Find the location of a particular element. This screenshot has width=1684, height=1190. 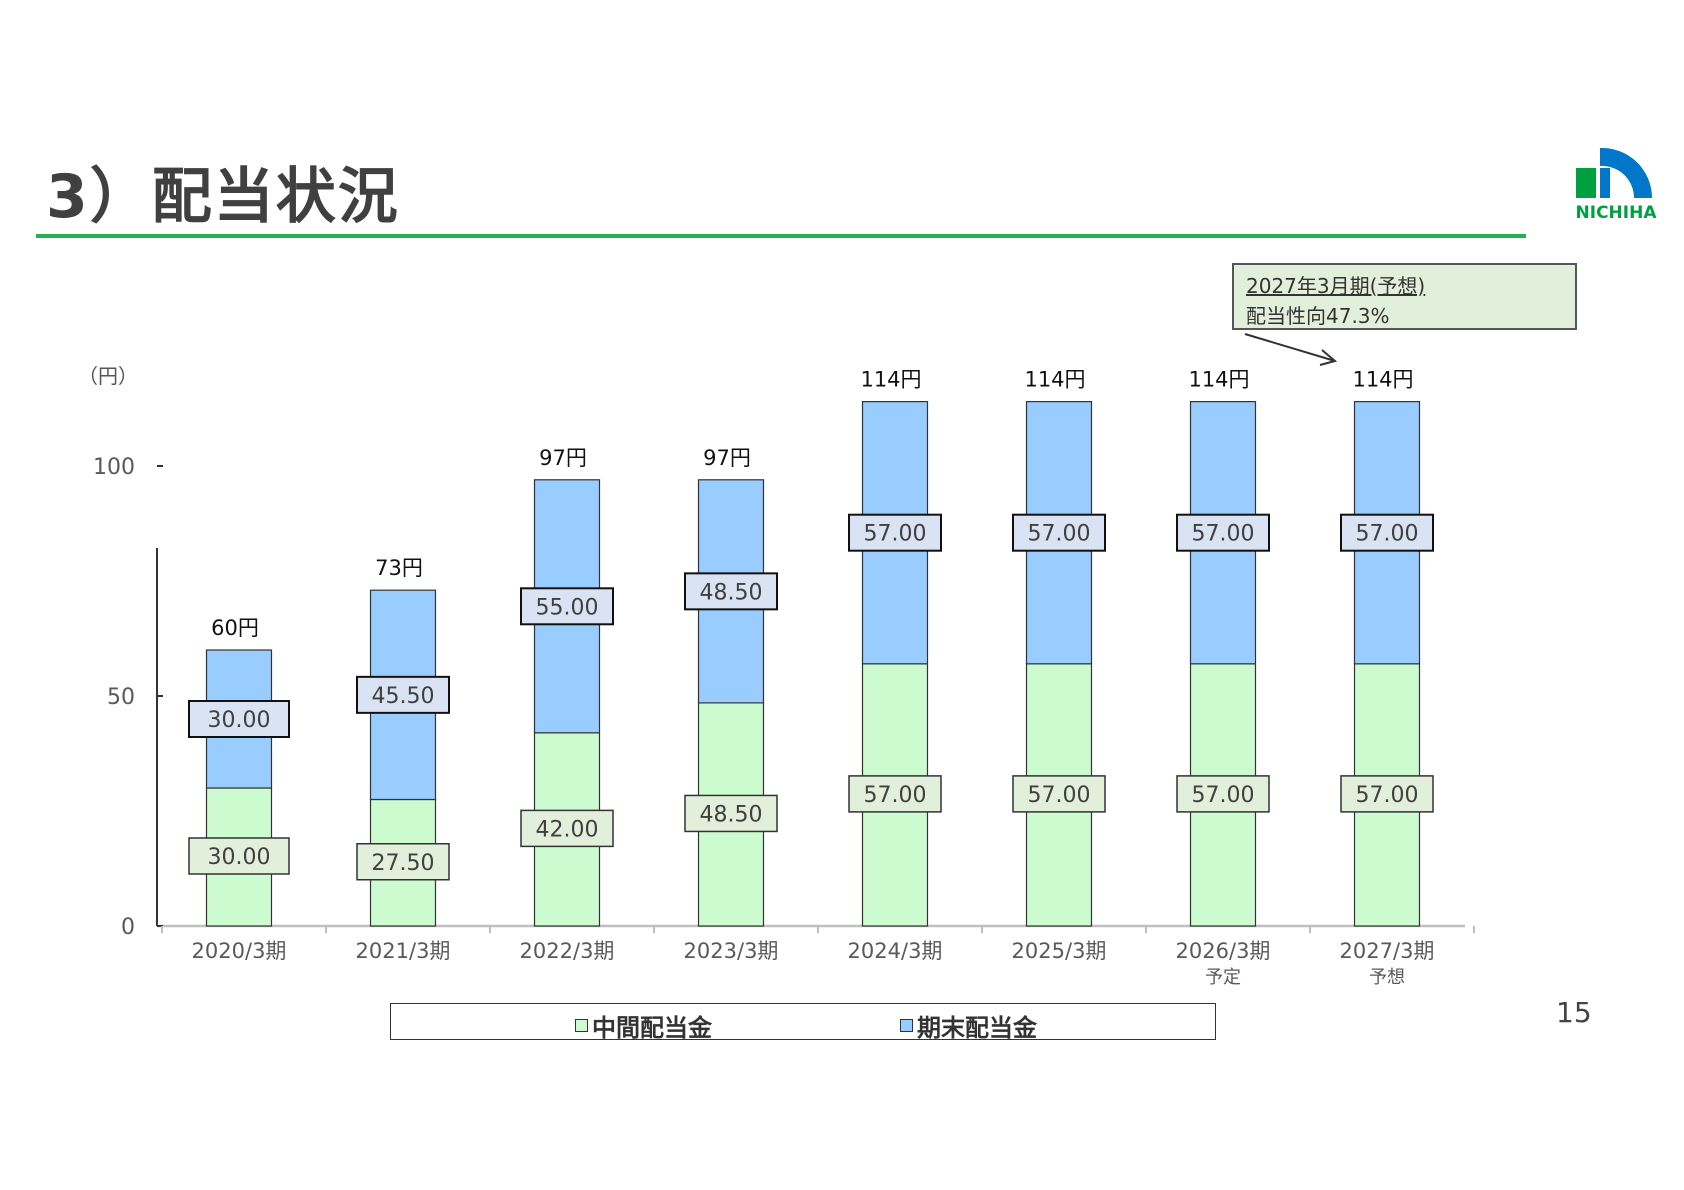

data-label-year-end: 30.00 is located at coordinates (239, 720).